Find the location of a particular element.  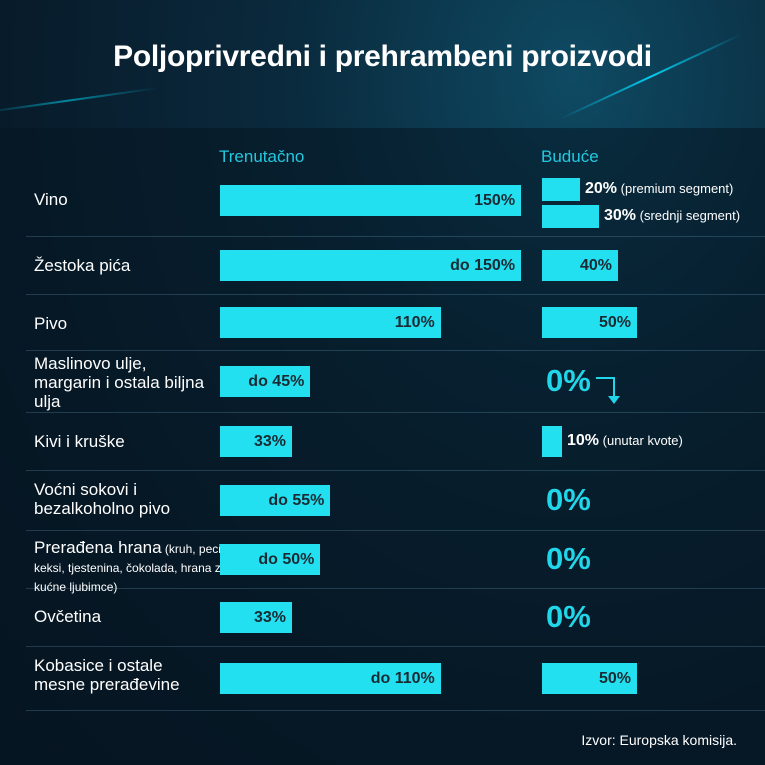

current-bar-value: do 45% is located at coordinates (276, 381).